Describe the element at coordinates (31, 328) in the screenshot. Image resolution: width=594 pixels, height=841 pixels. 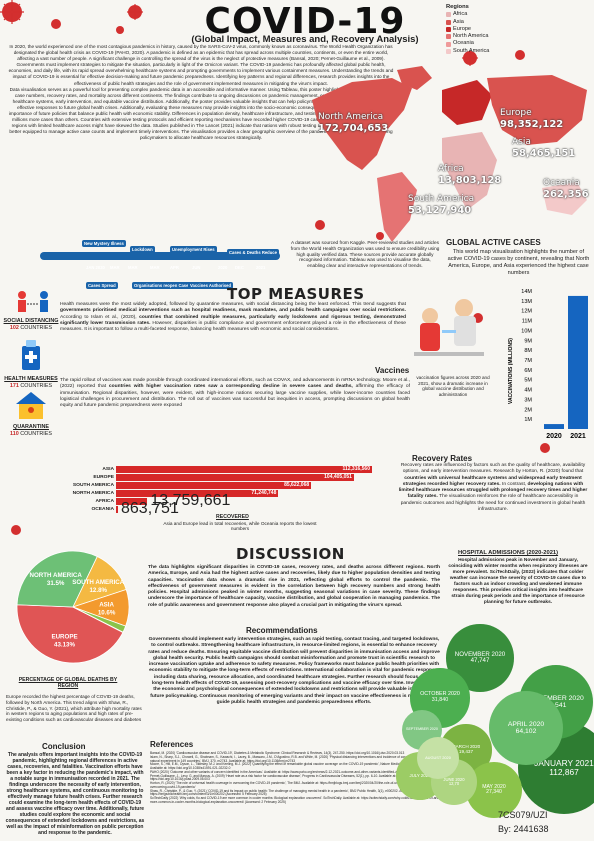
I see `measure-count: 102 COUNTRIES` at that location.